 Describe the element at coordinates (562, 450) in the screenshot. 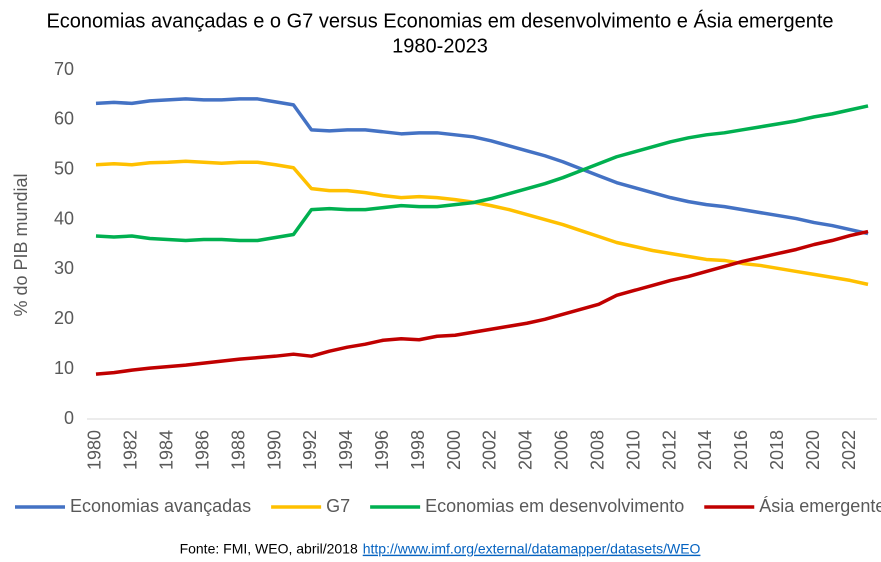

I see `x-tick-label: 2006` at that location.